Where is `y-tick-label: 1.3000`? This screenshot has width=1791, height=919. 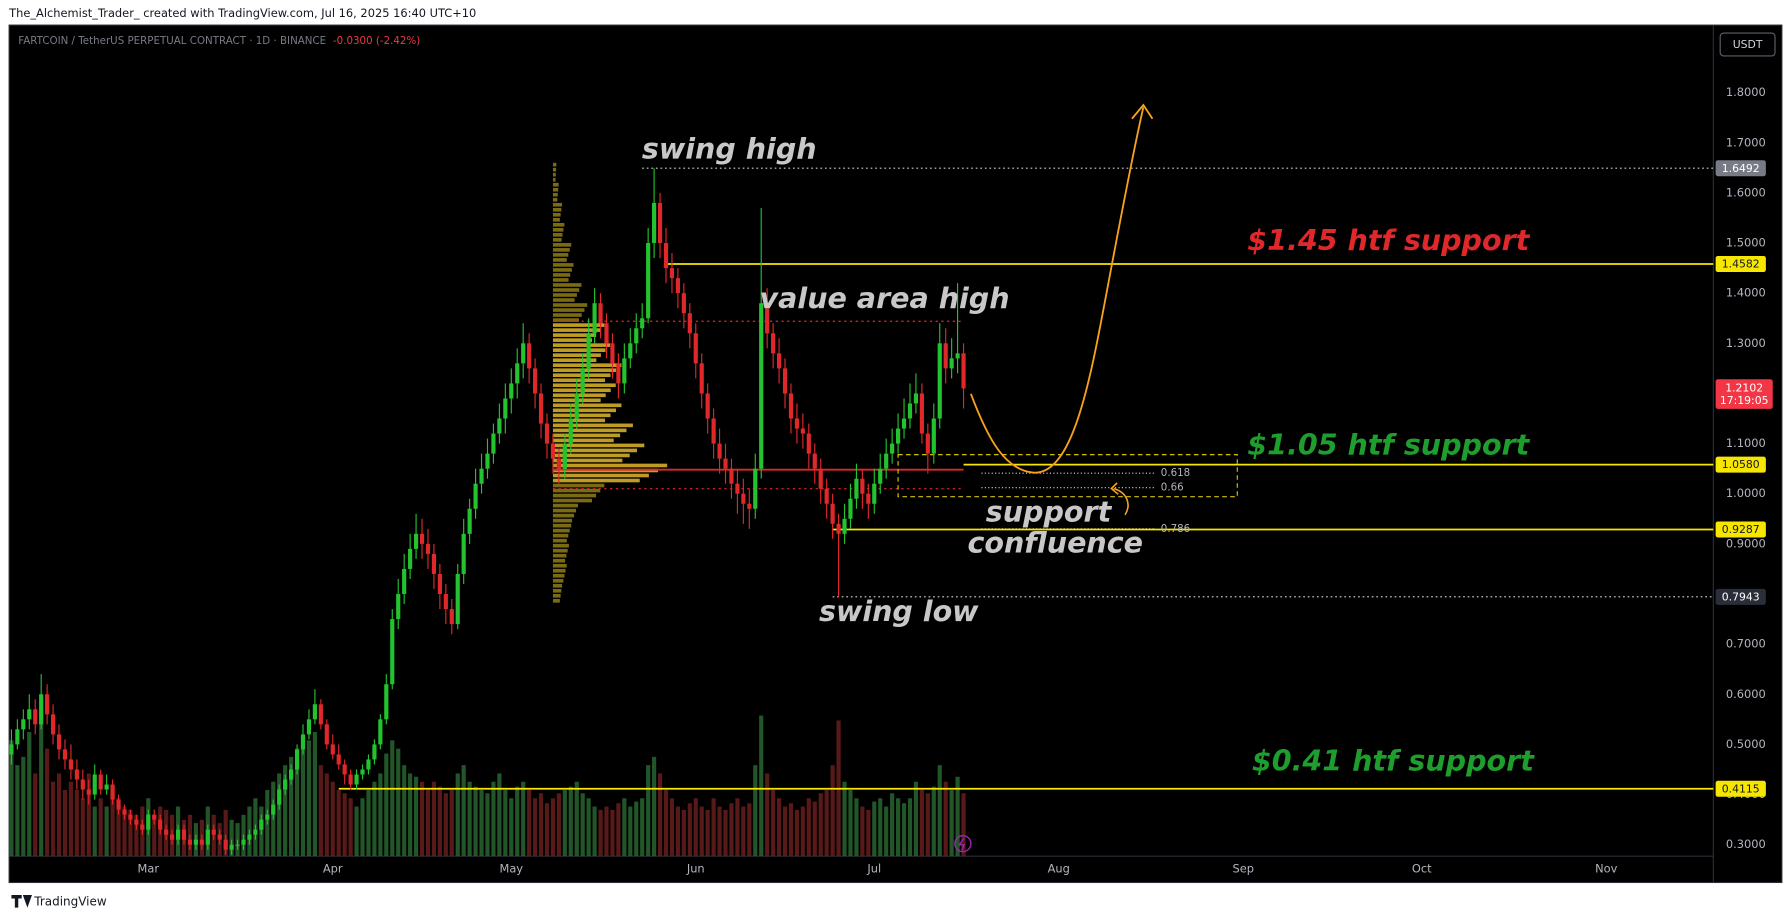 y-tick-label: 1.3000 is located at coordinates (1746, 343).